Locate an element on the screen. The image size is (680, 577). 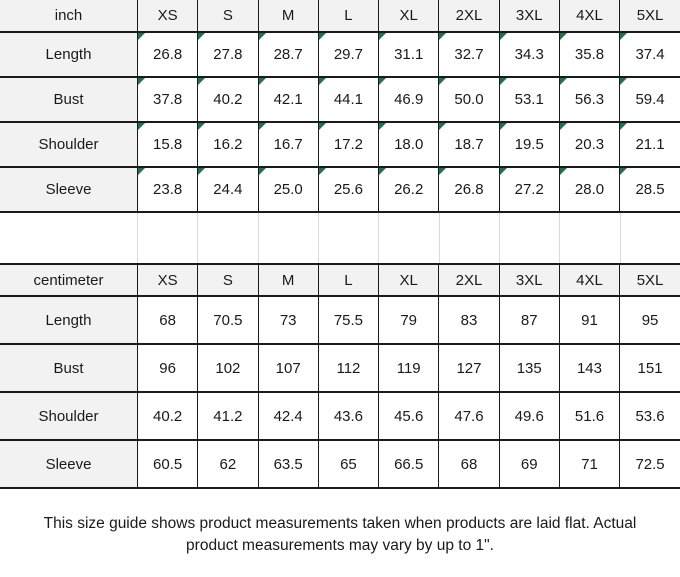
value-cell: 28.7 is located at coordinates (288, 54).